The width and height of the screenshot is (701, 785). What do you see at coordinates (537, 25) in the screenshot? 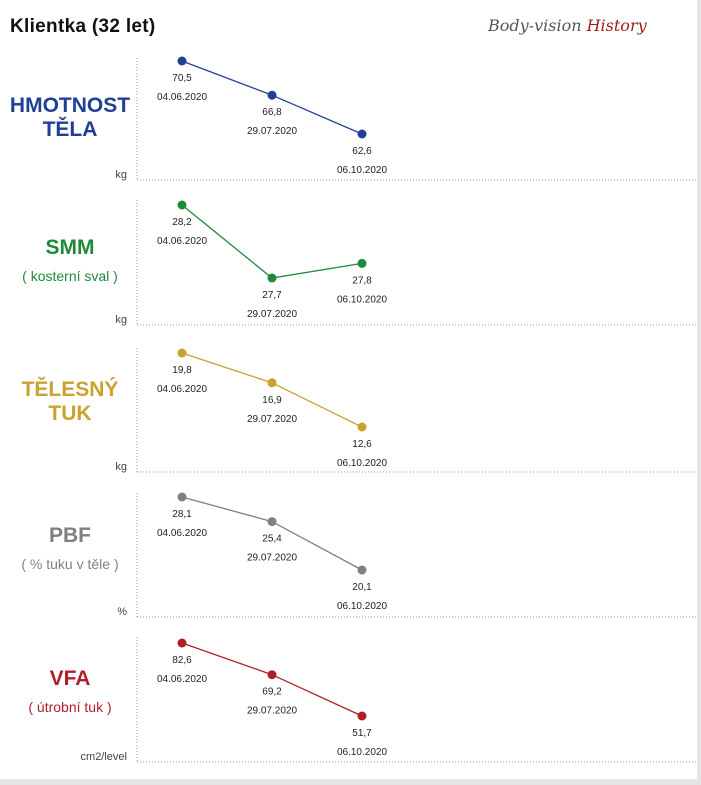
I see `brand-name: Body-vision` at bounding box center [537, 25].